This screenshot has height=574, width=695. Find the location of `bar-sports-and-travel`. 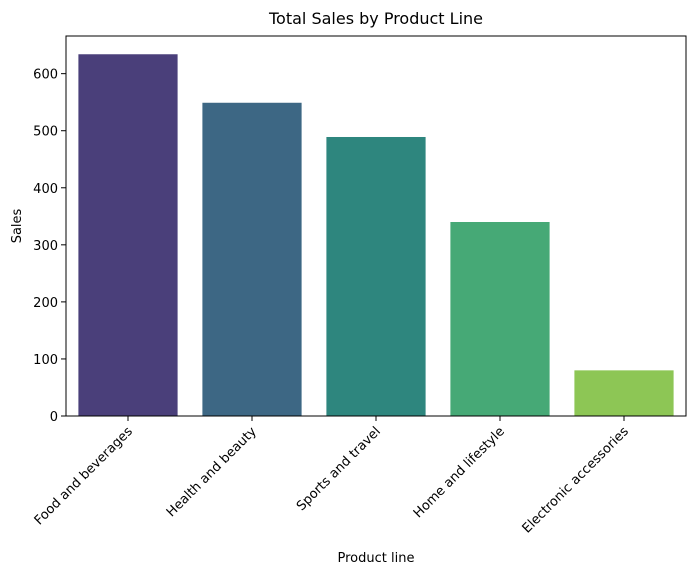

bar-sports-and-travel is located at coordinates (376, 276).